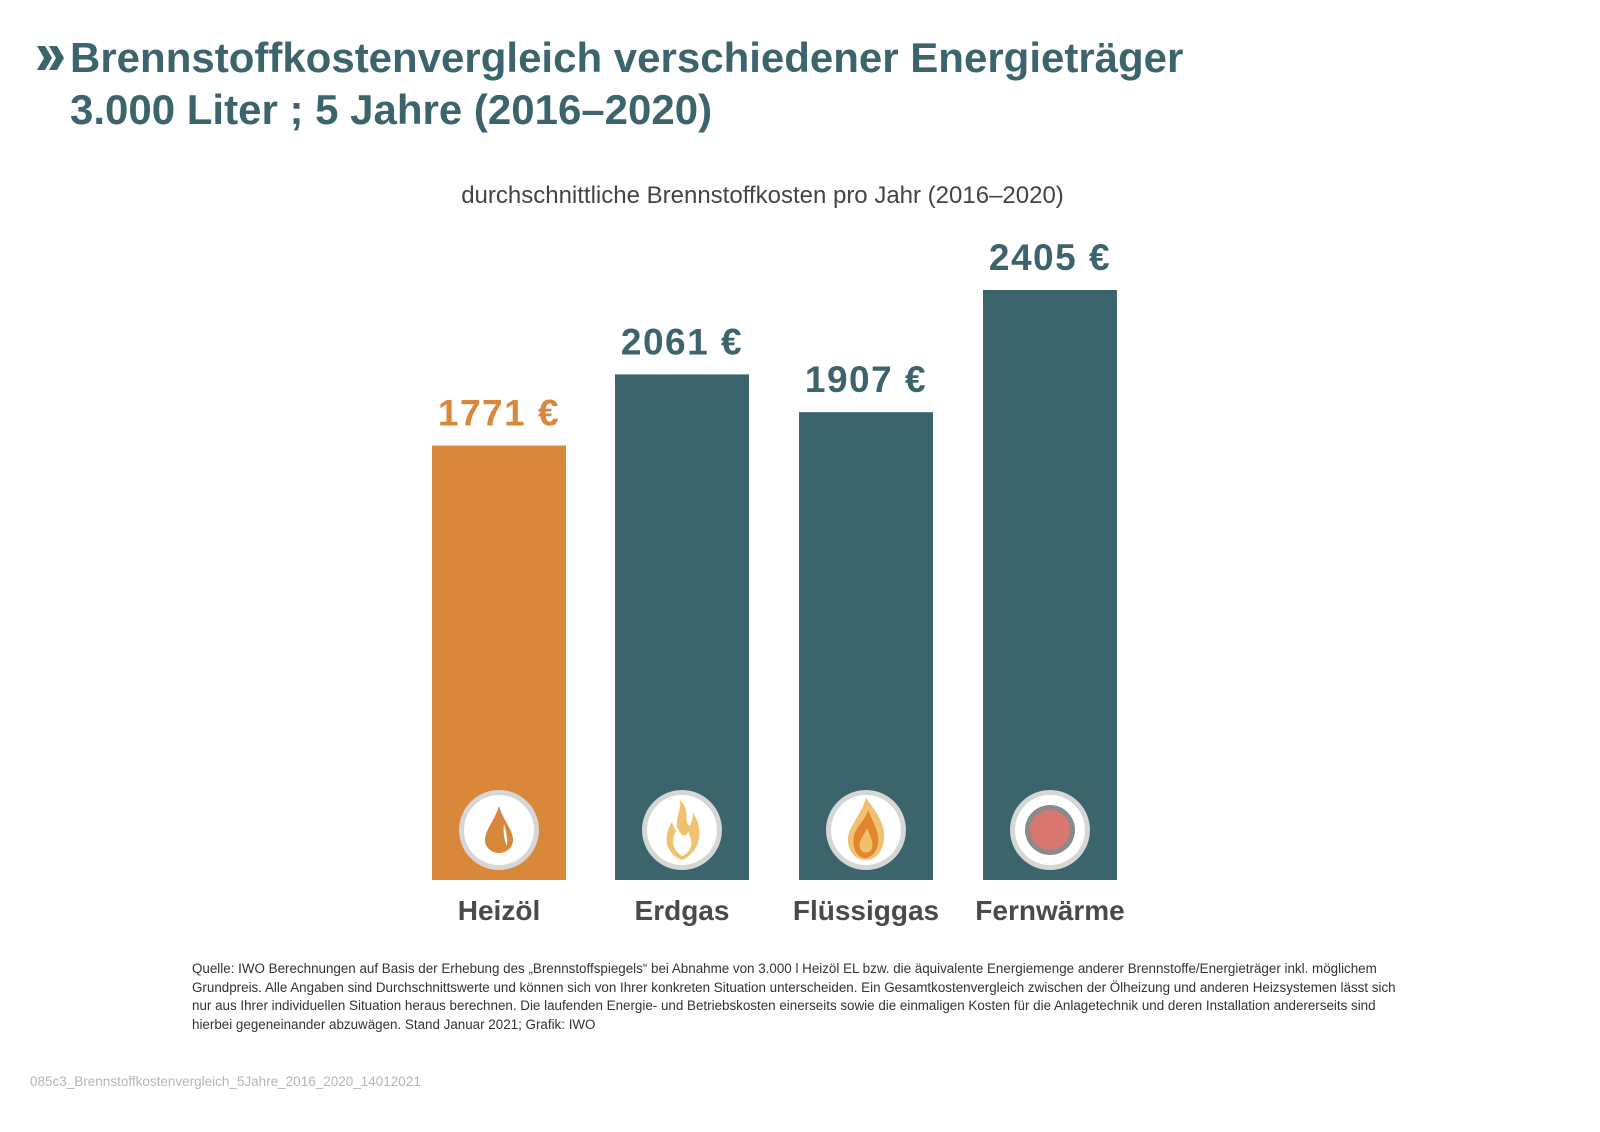 This screenshot has width=1600, height=1132. Describe the element at coordinates (682, 910) in the screenshot. I see `category-label: Erdgas` at that location.